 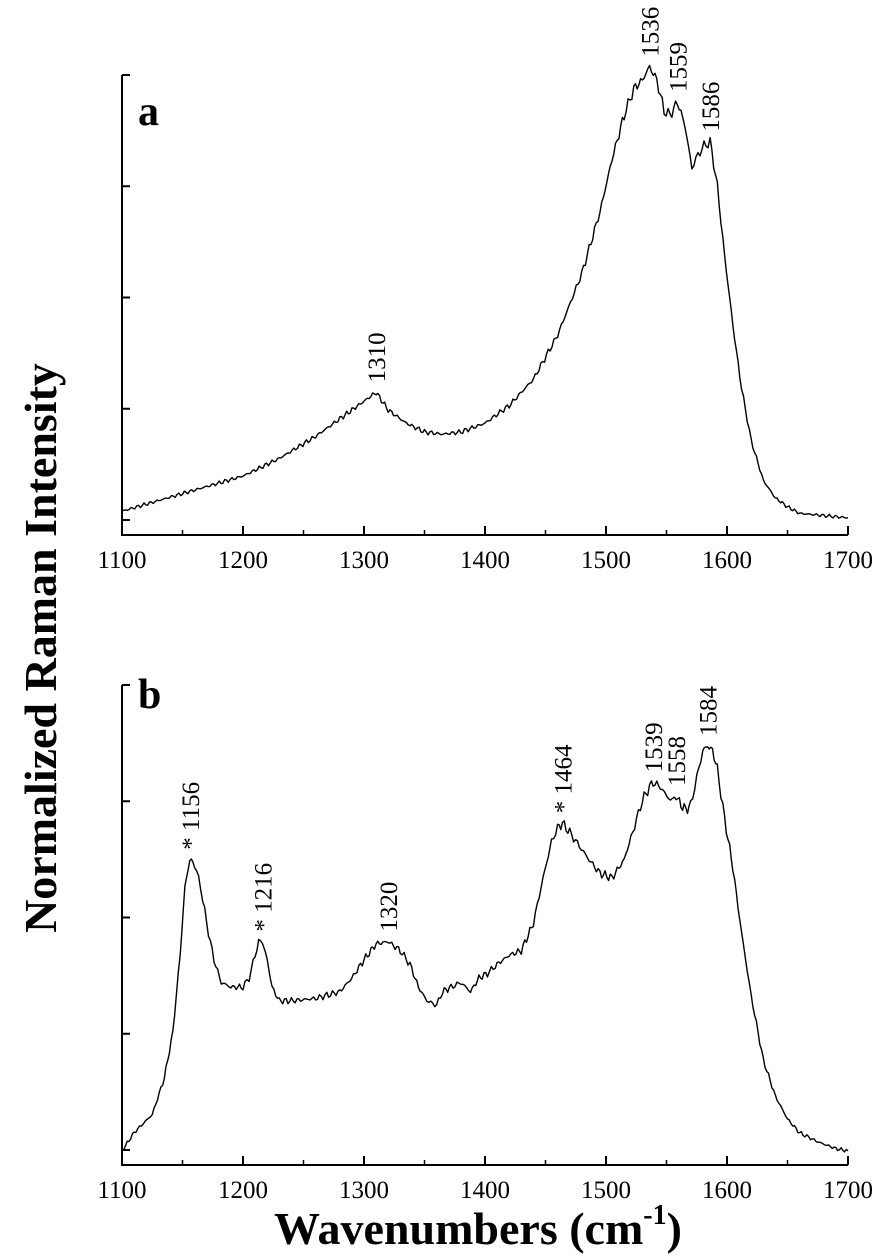 I want to click on peak-label: 1558, so click(x=677, y=761).